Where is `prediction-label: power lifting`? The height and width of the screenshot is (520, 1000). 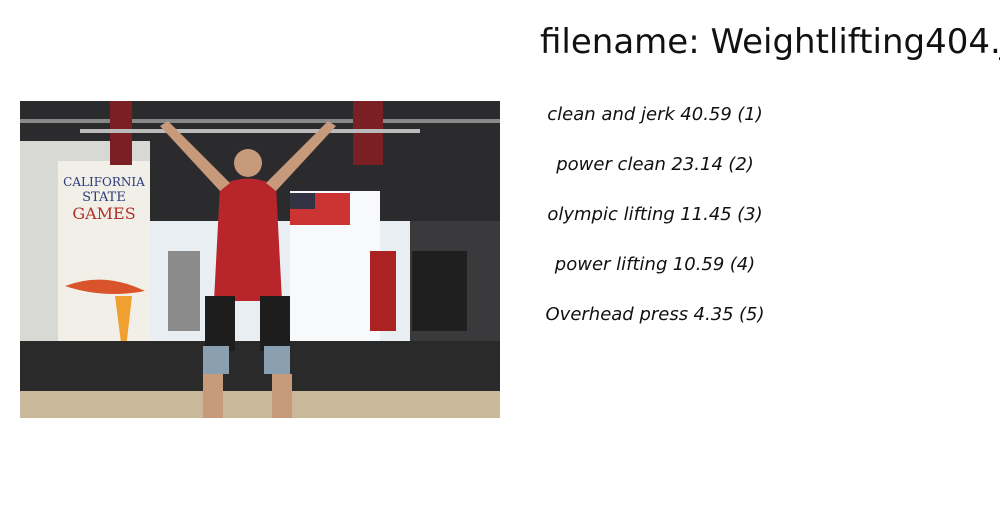 prediction-label: power lifting is located at coordinates (611, 264).